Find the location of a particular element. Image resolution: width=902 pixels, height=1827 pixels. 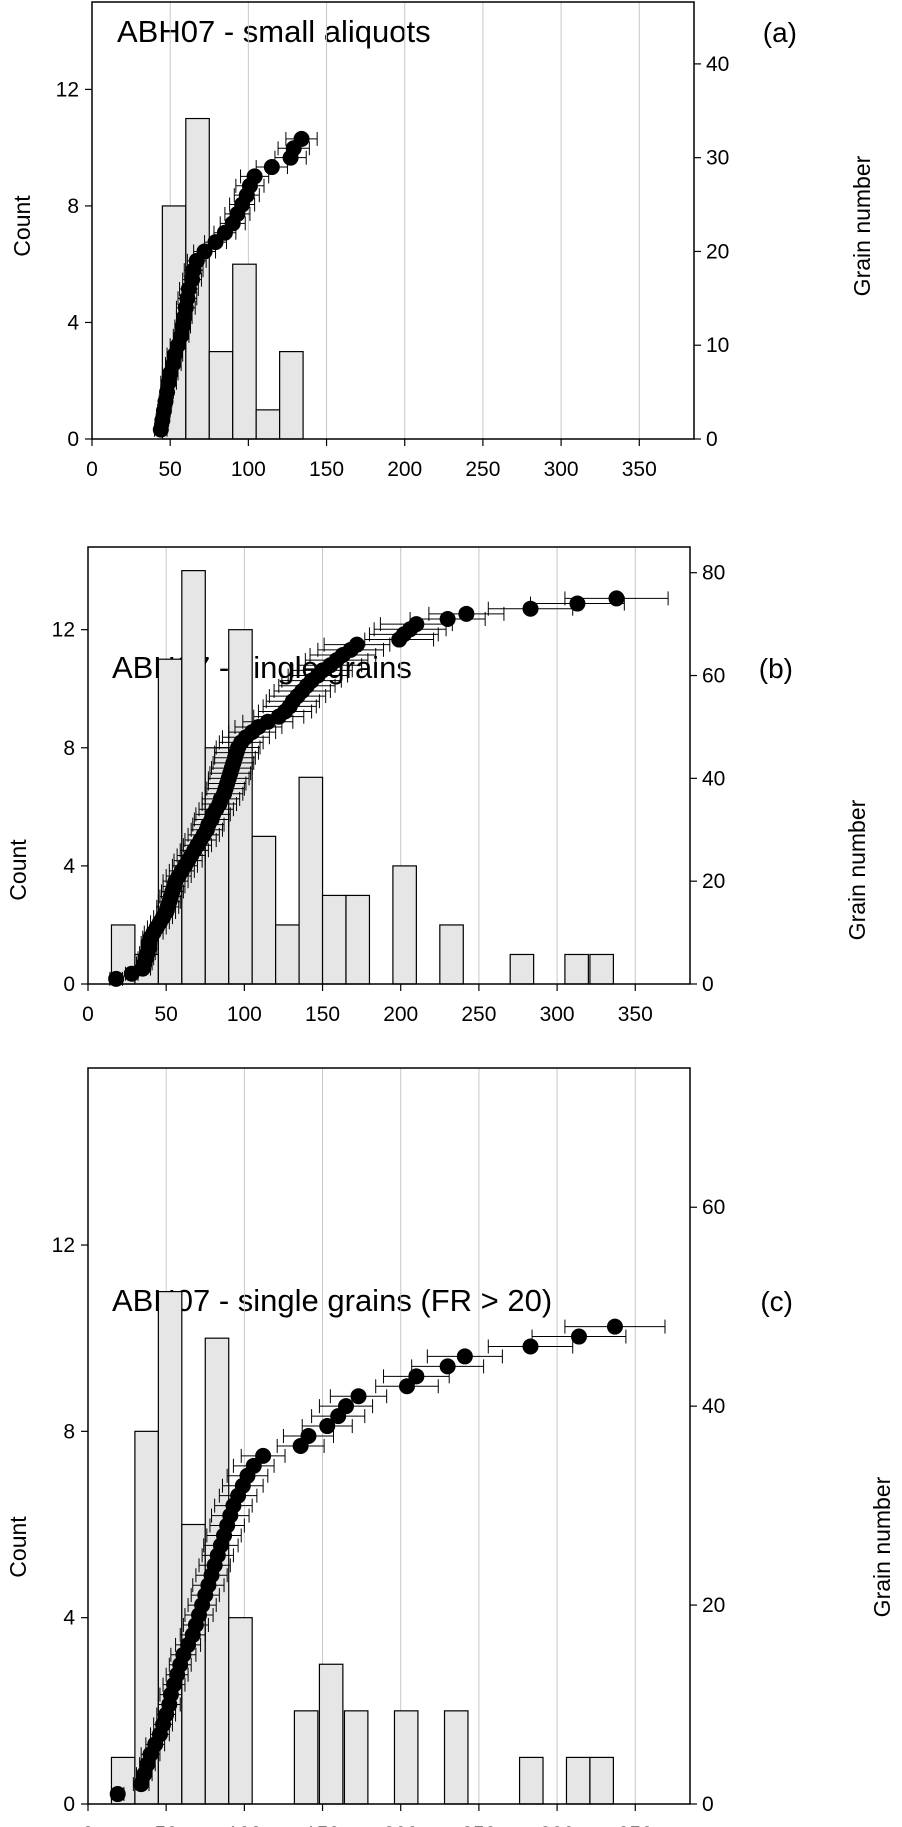

panel-b-x-tick-label: 300 is located at coordinates (557, 1014).